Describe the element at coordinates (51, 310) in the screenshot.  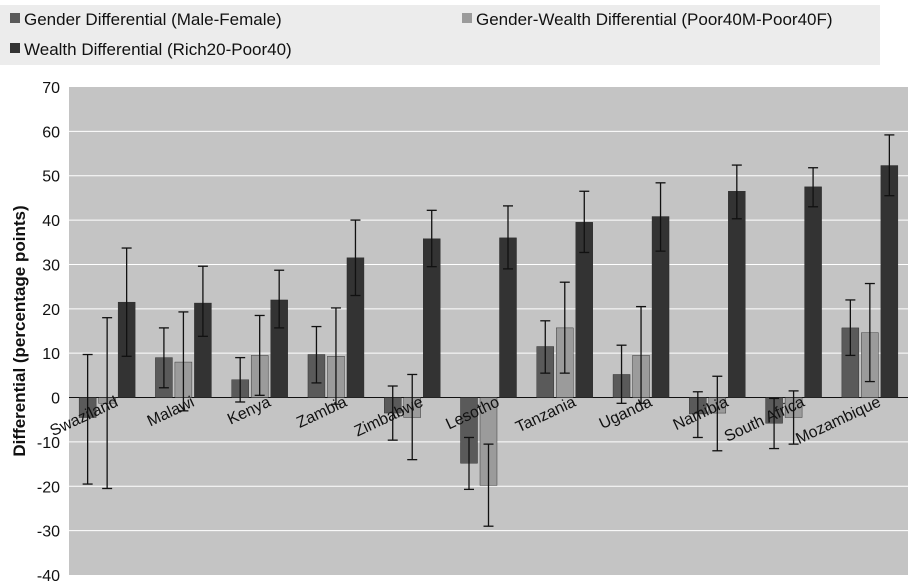
I see `y-tick-label: 20` at that location.